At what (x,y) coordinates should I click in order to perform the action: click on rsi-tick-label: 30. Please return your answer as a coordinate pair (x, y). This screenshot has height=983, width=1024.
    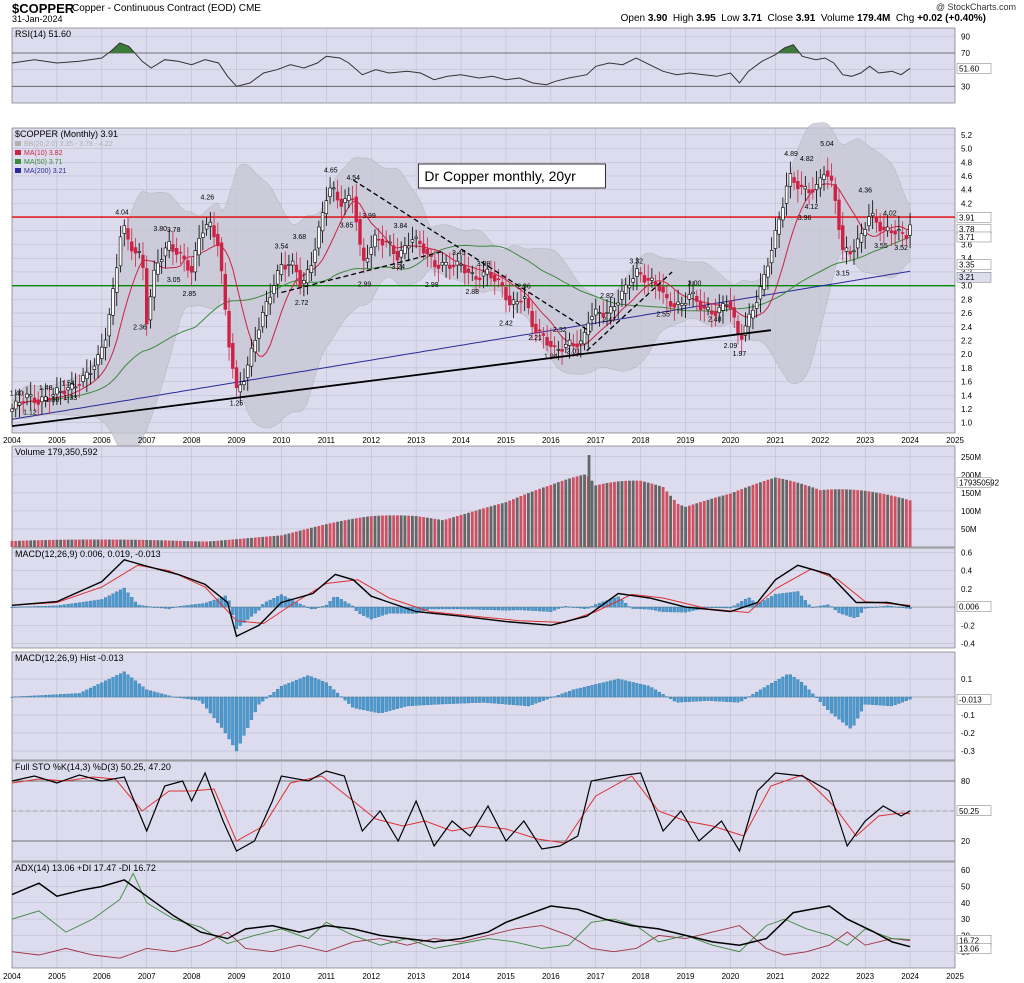
    Looking at the image, I should click on (965, 86).